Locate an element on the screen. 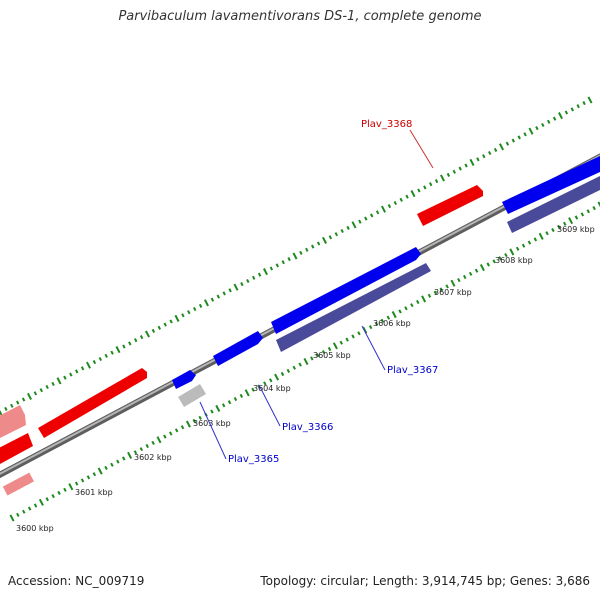 The width and height of the screenshot is (600, 600). gene-arrow-reverse-faded is located at coordinates (13, 421).